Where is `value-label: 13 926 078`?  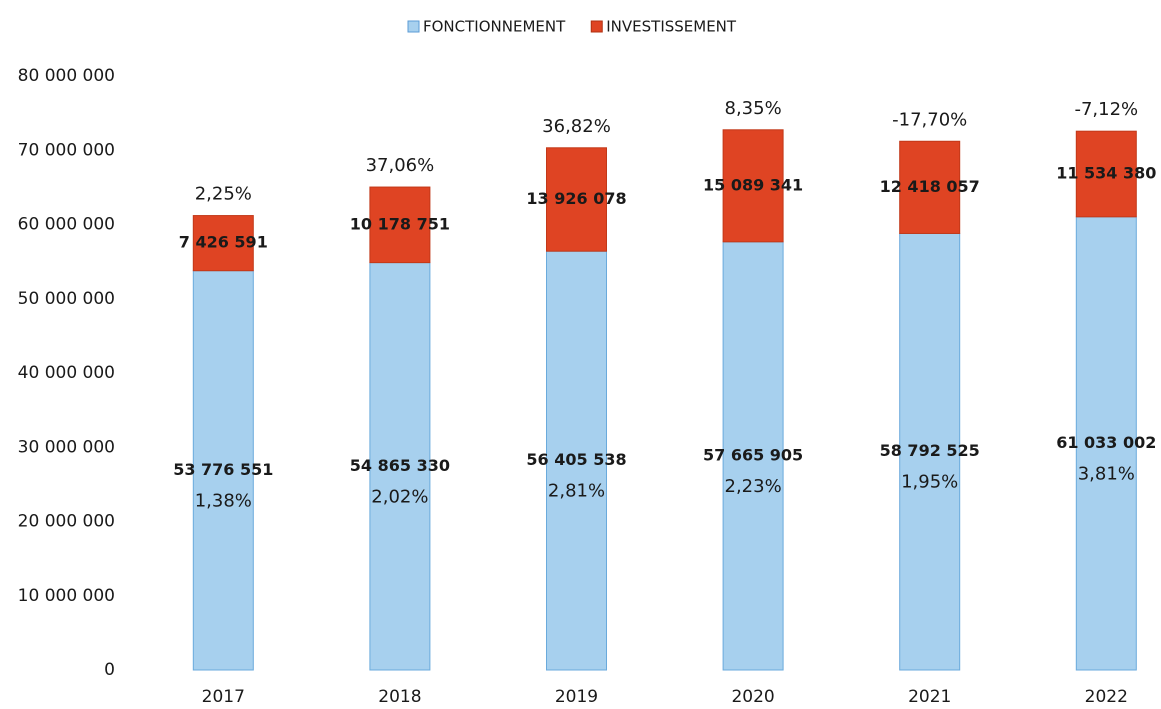
value-label: 13 926 078 is located at coordinates (576, 198).